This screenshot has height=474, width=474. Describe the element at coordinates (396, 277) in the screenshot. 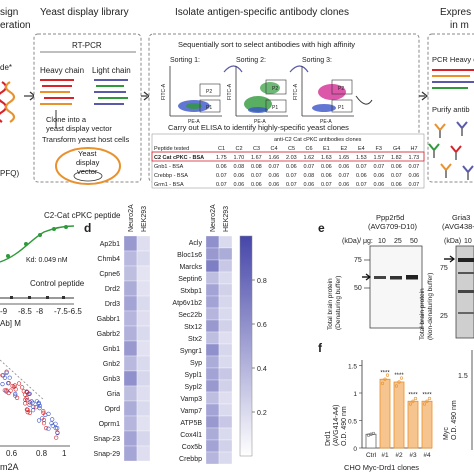

I see `blot1-bands` at that location.